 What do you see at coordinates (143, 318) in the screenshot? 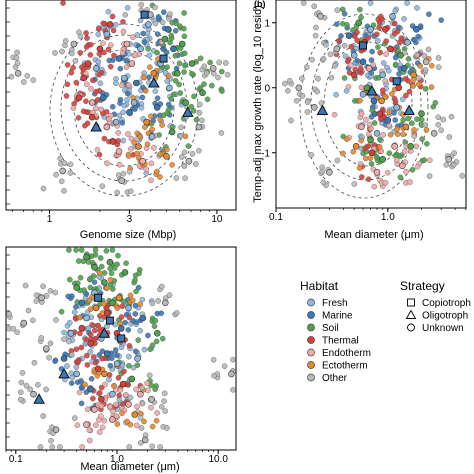
I see `data-point-marine` at bounding box center [143, 318].